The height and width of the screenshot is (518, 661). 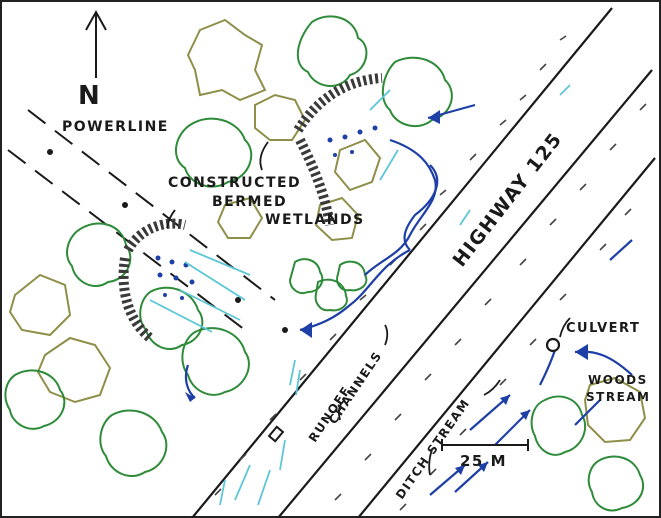 I want to click on culvert-label: CULVERT, so click(x=603, y=328).